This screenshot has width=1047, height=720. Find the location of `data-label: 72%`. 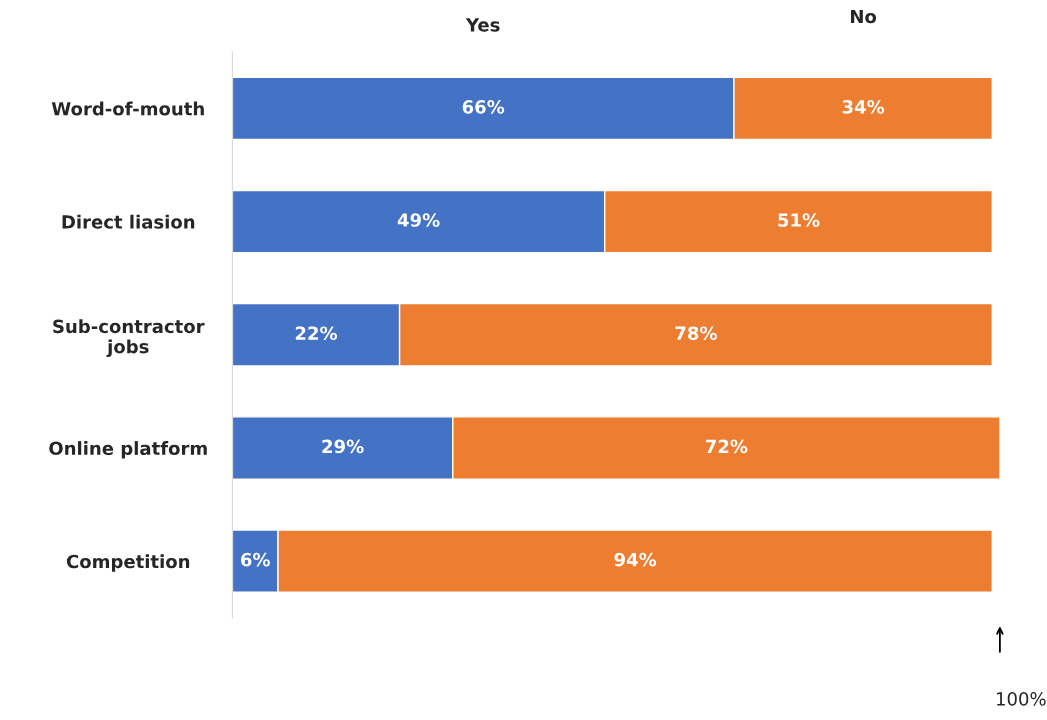

data-label: 72% is located at coordinates (726, 446).